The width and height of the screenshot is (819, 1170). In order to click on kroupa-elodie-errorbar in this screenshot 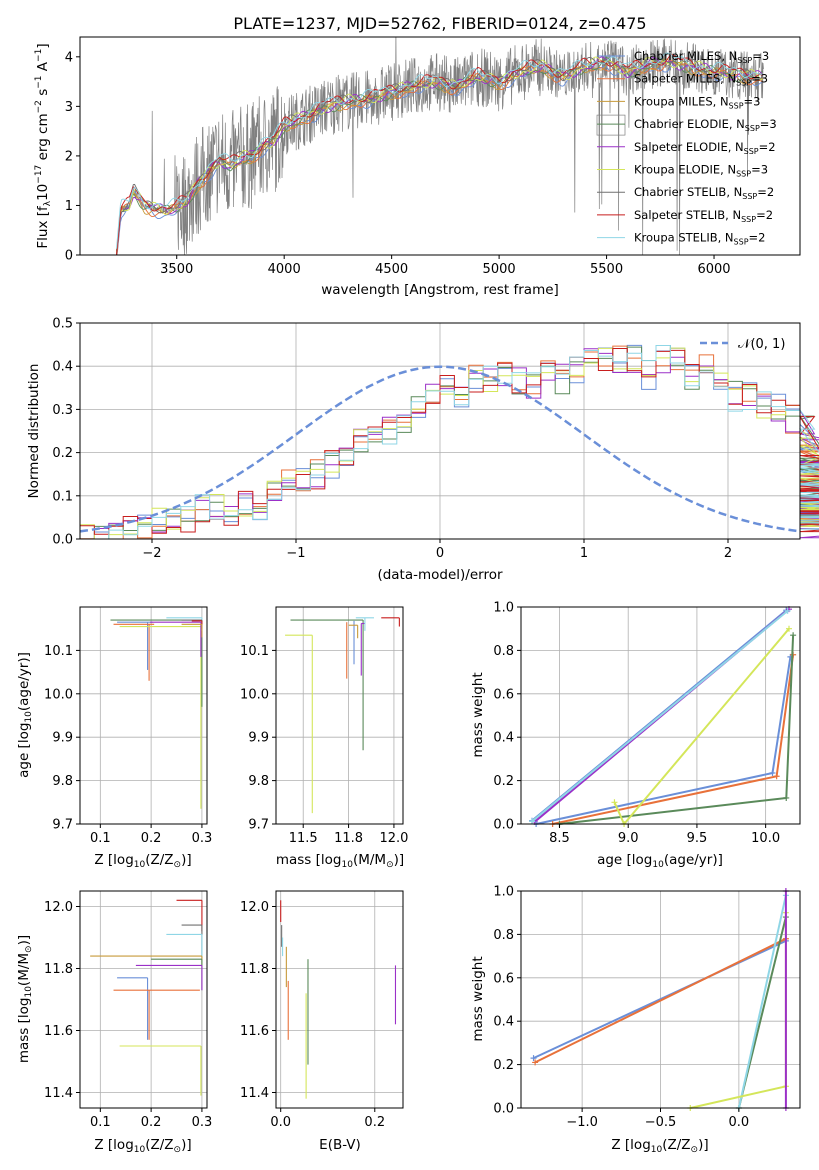, I will do `click(160, 717)`.